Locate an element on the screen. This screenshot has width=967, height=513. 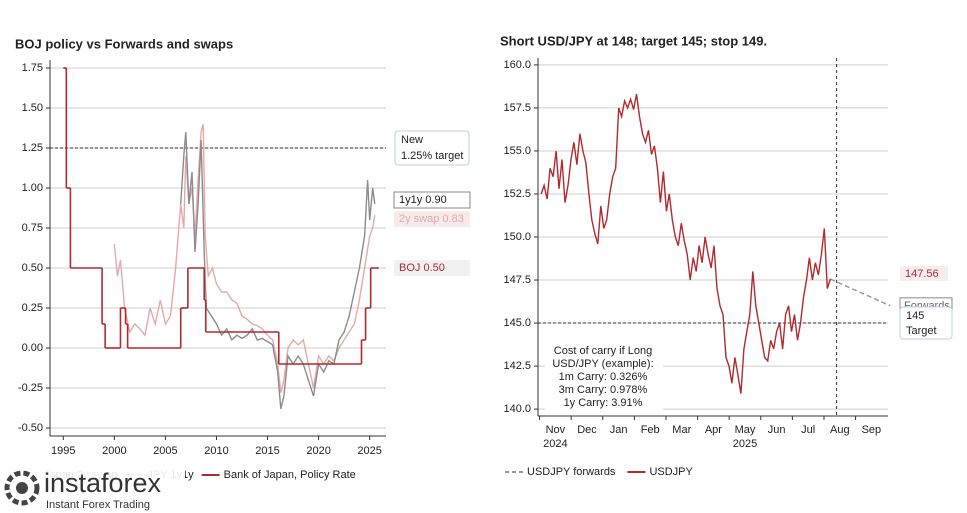
watermark: instaforex Instant Forex Trading is located at coordinates (92, 488).